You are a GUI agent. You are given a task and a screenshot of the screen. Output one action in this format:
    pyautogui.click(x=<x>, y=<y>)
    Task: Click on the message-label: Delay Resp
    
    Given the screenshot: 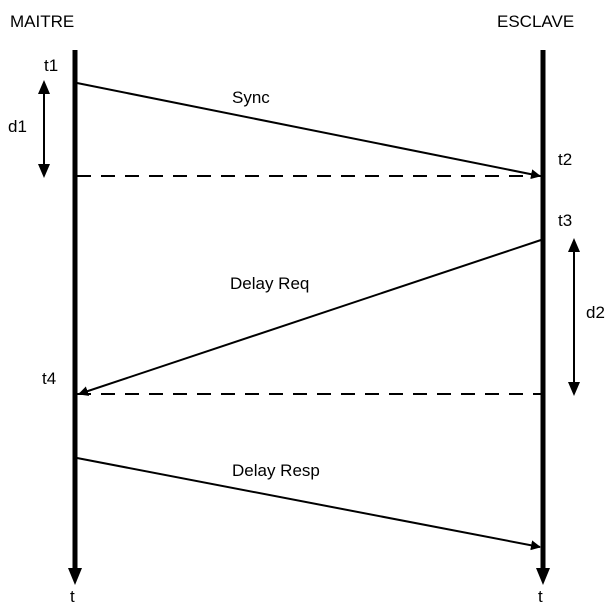 What is the action you would take?
    pyautogui.click(x=276, y=470)
    